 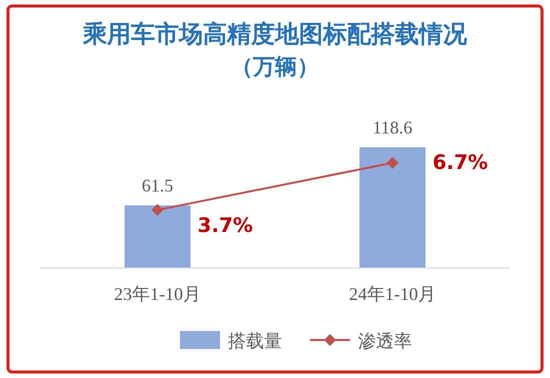 What do you see at coordinates (385, 341) in the screenshot?
I see `legend-label: 渗透率` at bounding box center [385, 341].